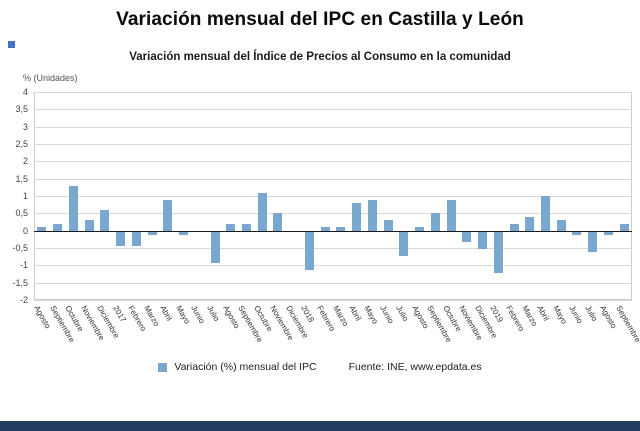  What do you see at coordinates (21, 109) in the screenshot?
I see `y-tick-label: 3,5` at bounding box center [21, 109].